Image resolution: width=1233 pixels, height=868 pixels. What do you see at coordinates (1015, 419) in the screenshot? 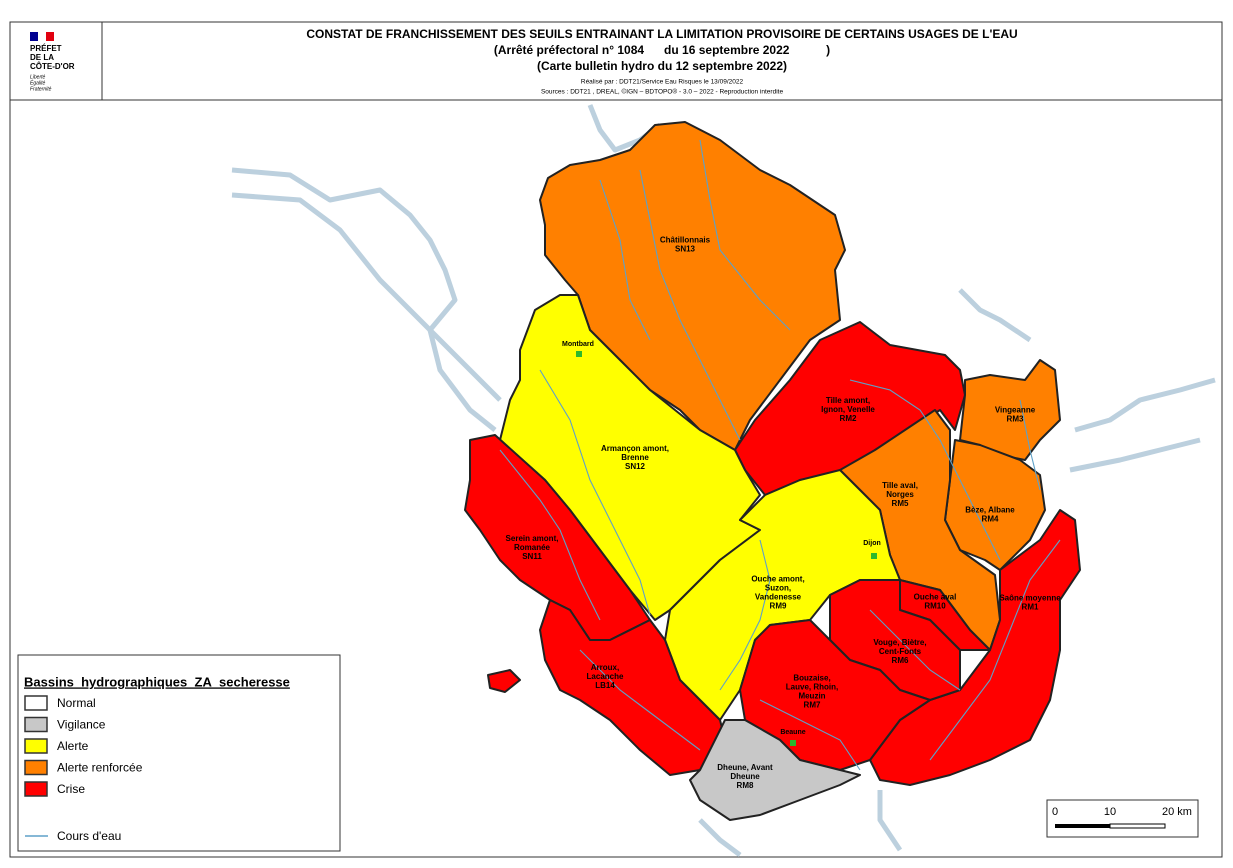
I see `basin-code: RM3` at bounding box center [1015, 419].